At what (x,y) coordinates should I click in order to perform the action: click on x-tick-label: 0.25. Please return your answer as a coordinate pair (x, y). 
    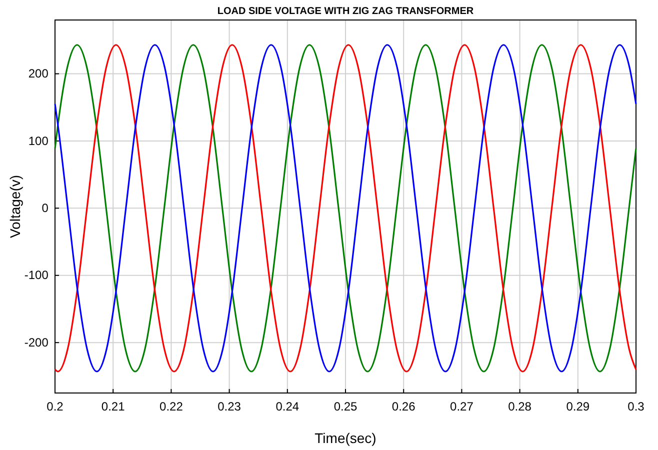
    Looking at the image, I should click on (346, 406).